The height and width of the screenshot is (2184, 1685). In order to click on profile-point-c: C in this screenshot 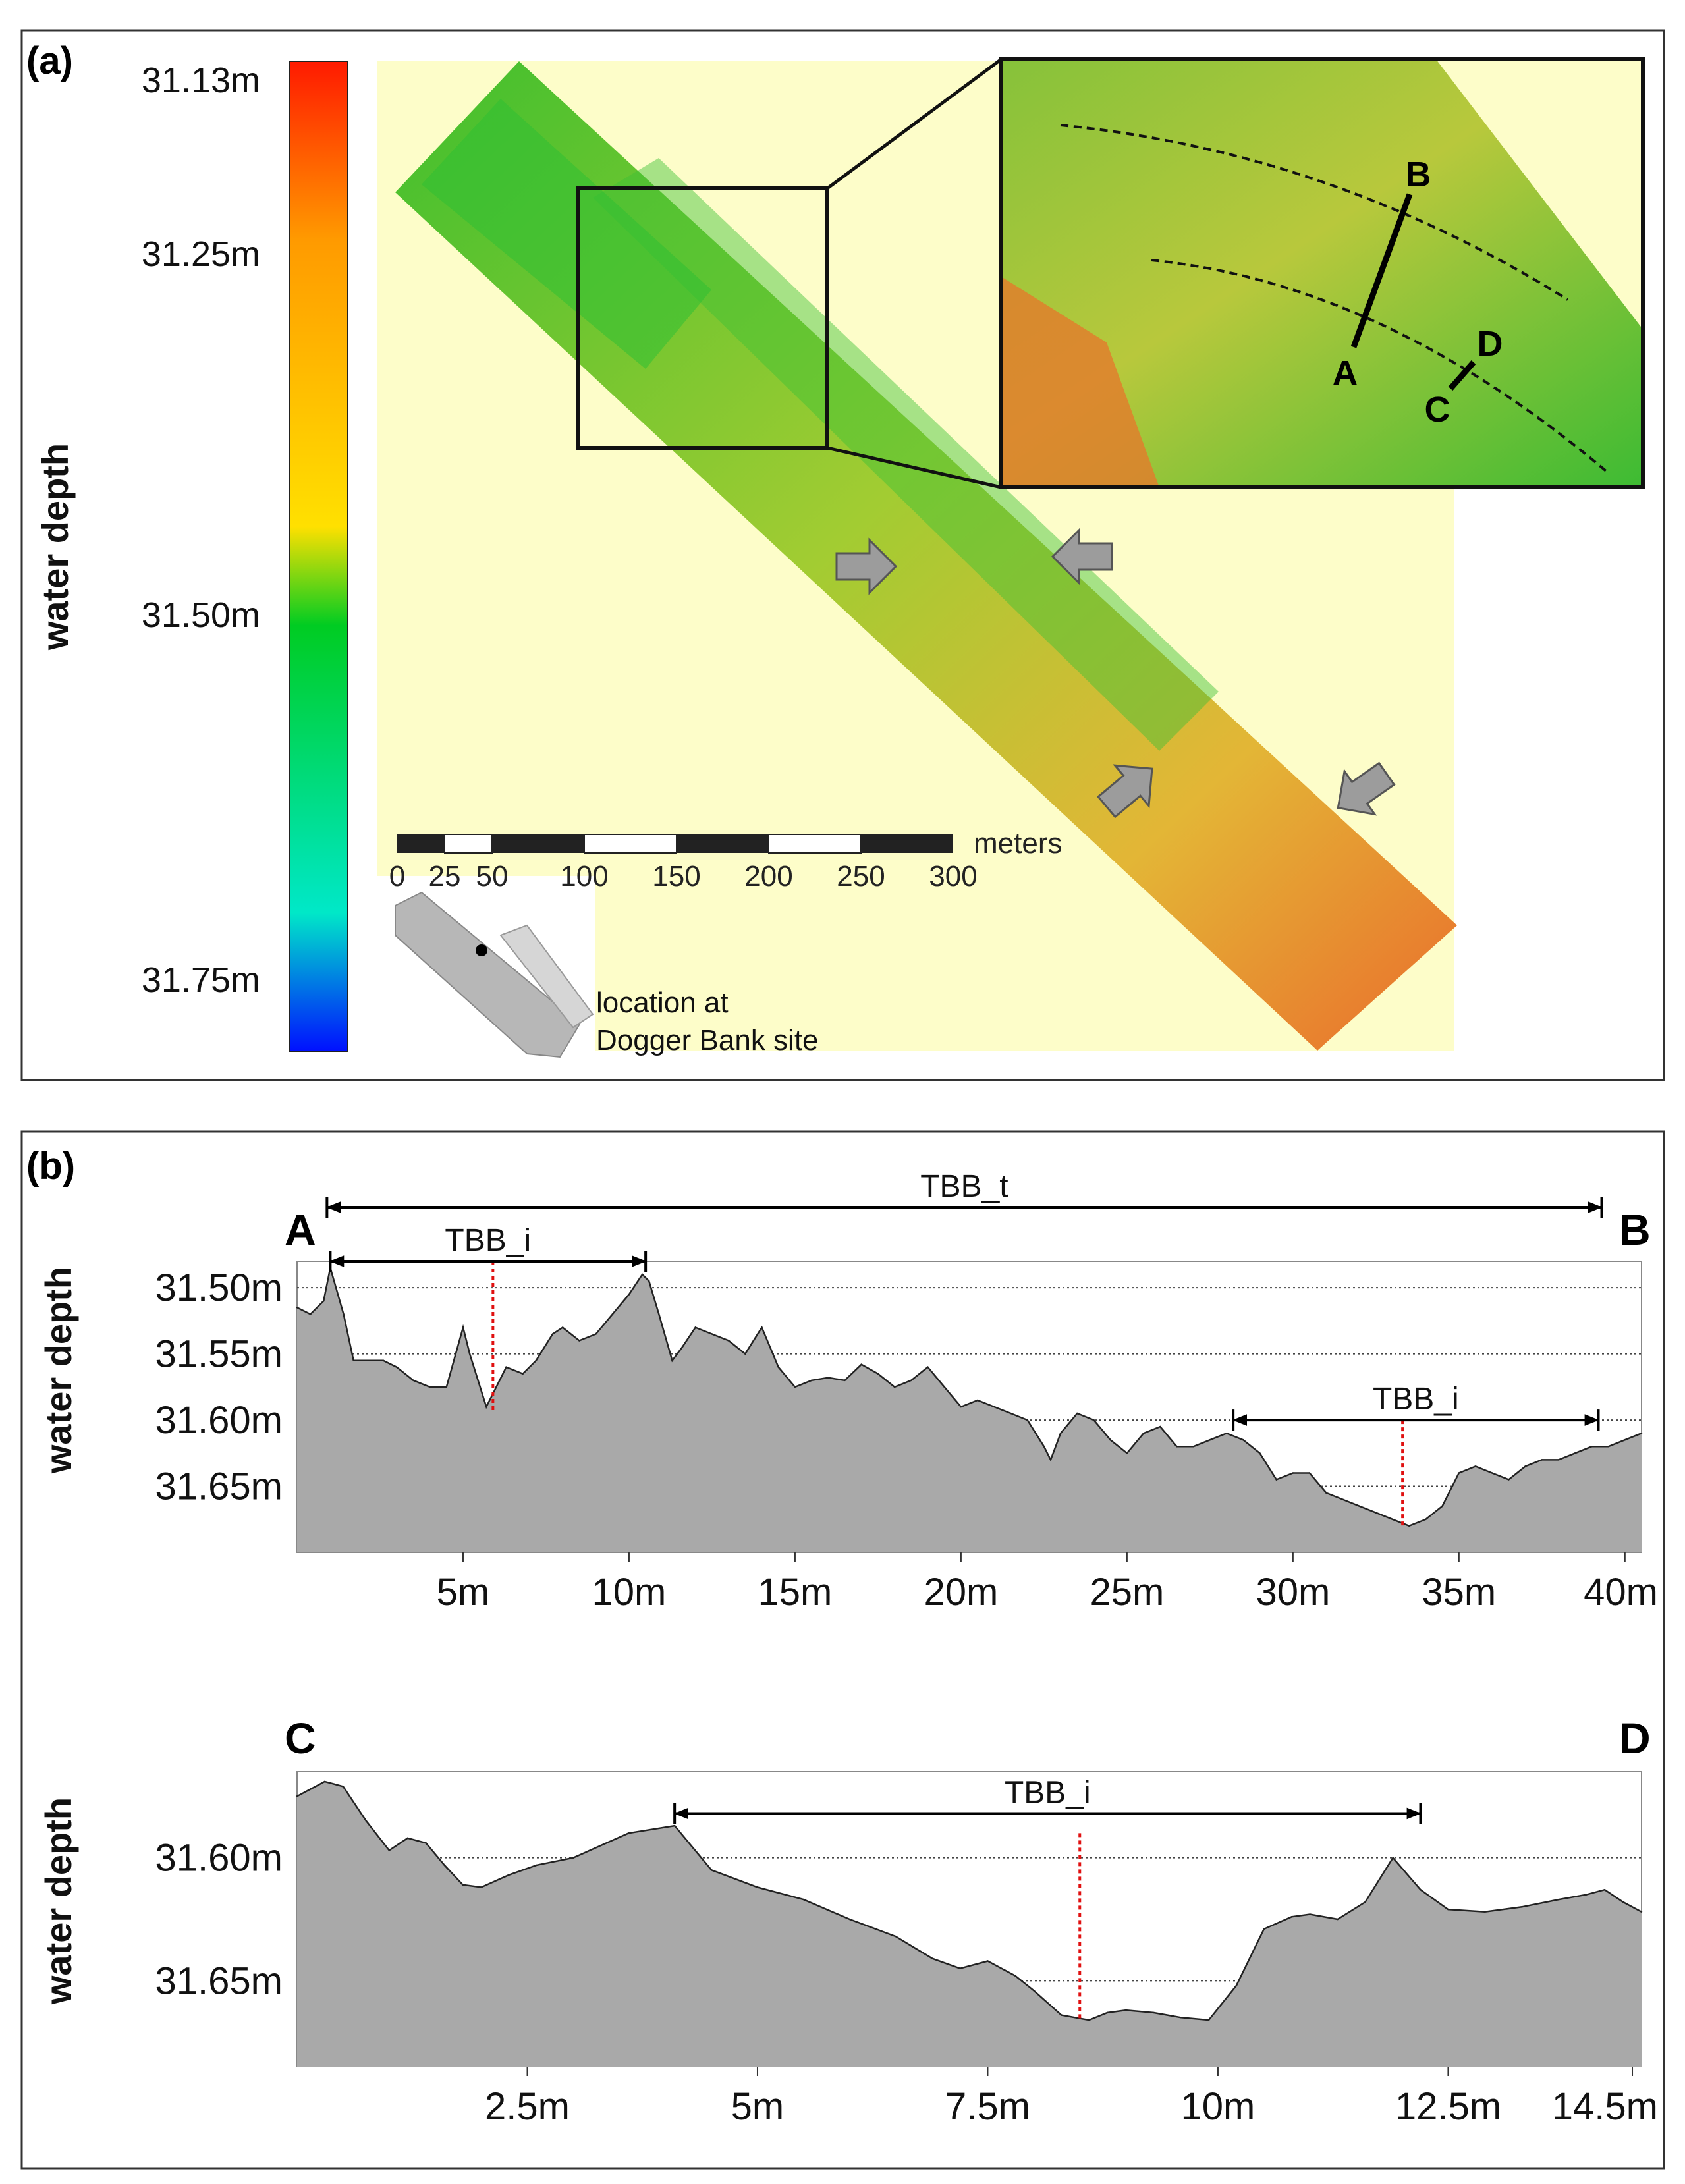, I will do `click(1437, 409)`.